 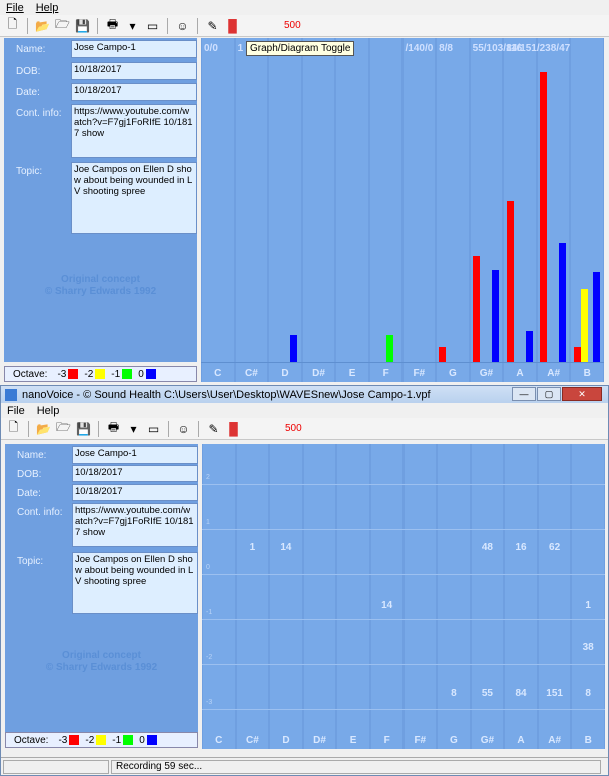 I want to click on note-label: F#, so click(x=419, y=373).